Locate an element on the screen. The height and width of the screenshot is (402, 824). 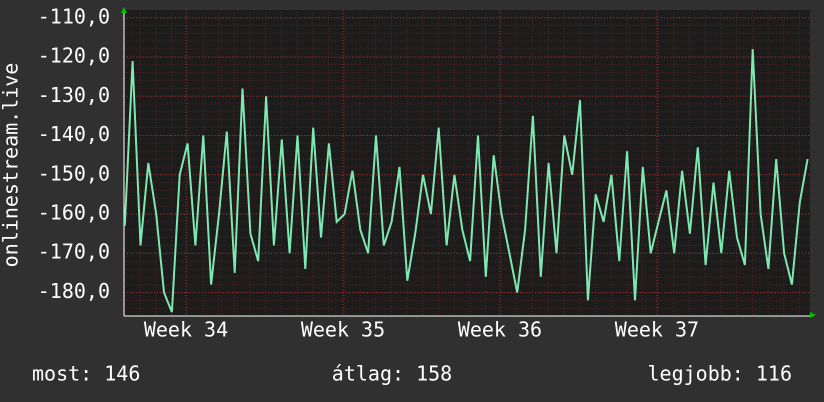
y-tick-label: -170,0 is located at coordinates (74, 252).